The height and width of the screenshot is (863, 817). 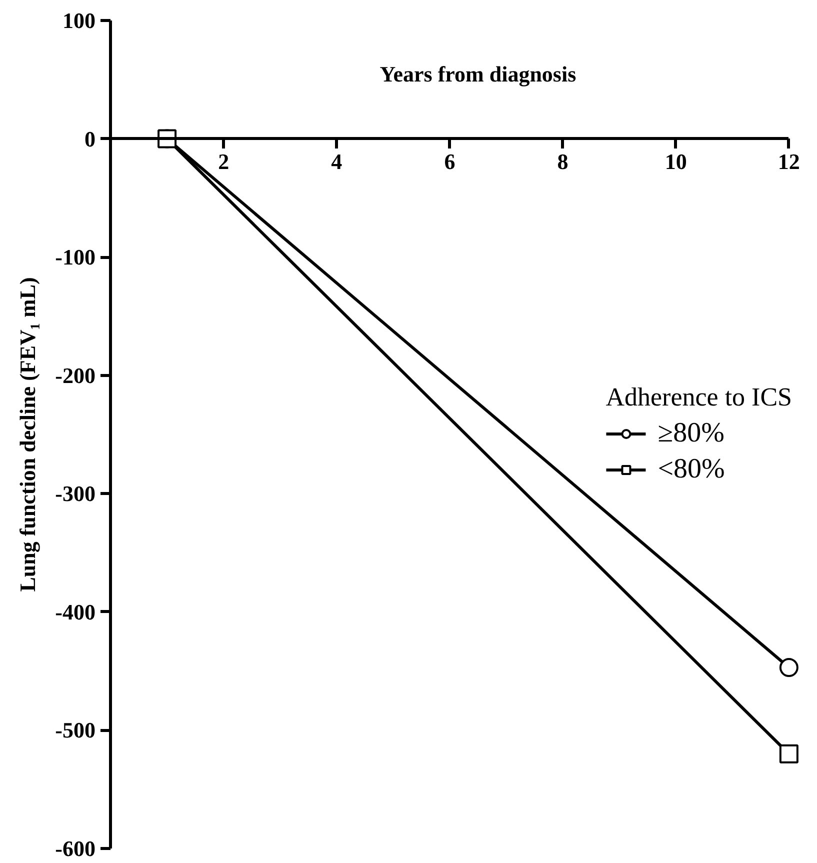 What do you see at coordinates (75, 257) in the screenshot?
I see `y-tick-label: -100` at bounding box center [75, 257].